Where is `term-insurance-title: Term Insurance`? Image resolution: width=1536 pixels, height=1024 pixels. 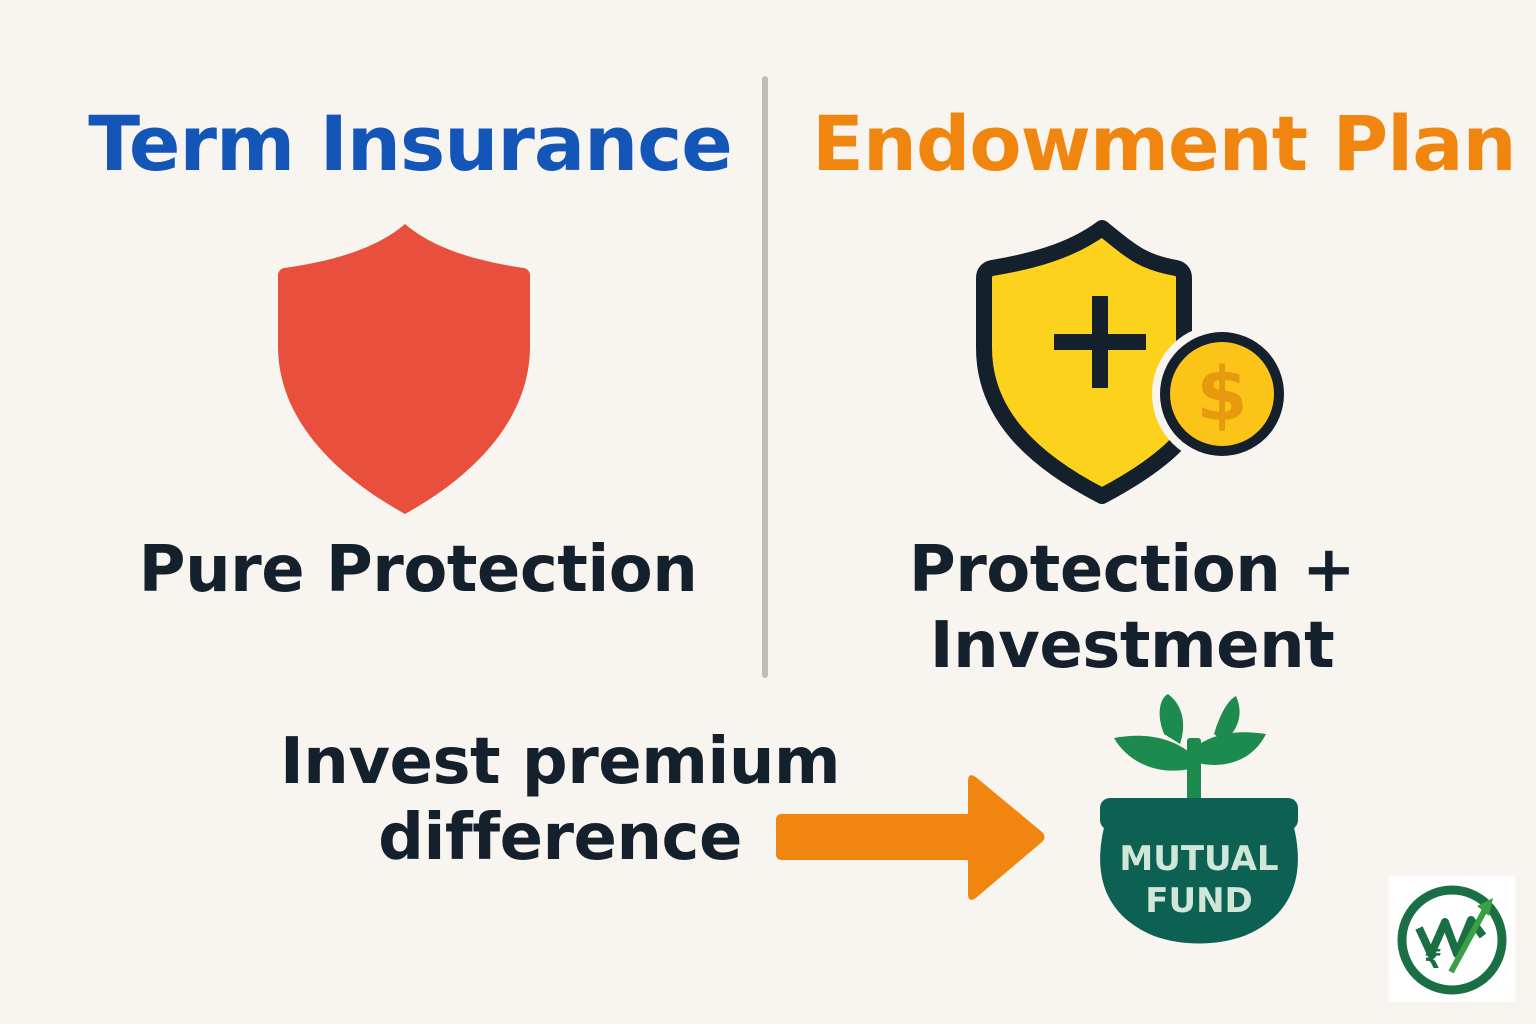 term-insurance-title: Term Insurance is located at coordinates (410, 143).